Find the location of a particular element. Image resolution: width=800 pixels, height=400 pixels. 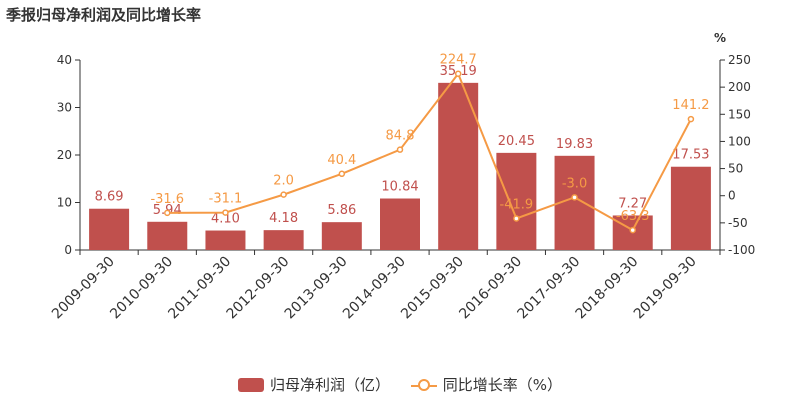

legend-item-profit: 归母净利润（亿） is located at coordinates (313, 384).